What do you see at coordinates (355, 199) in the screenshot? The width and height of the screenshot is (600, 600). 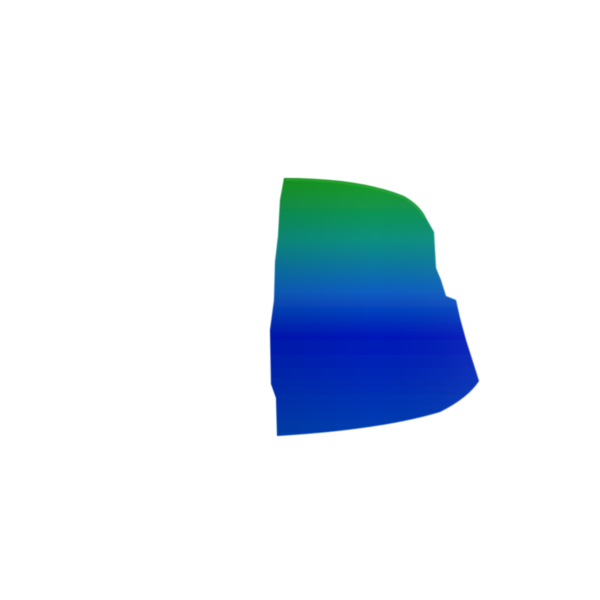 I see `surface-top-edge-highlight` at bounding box center [355, 199].